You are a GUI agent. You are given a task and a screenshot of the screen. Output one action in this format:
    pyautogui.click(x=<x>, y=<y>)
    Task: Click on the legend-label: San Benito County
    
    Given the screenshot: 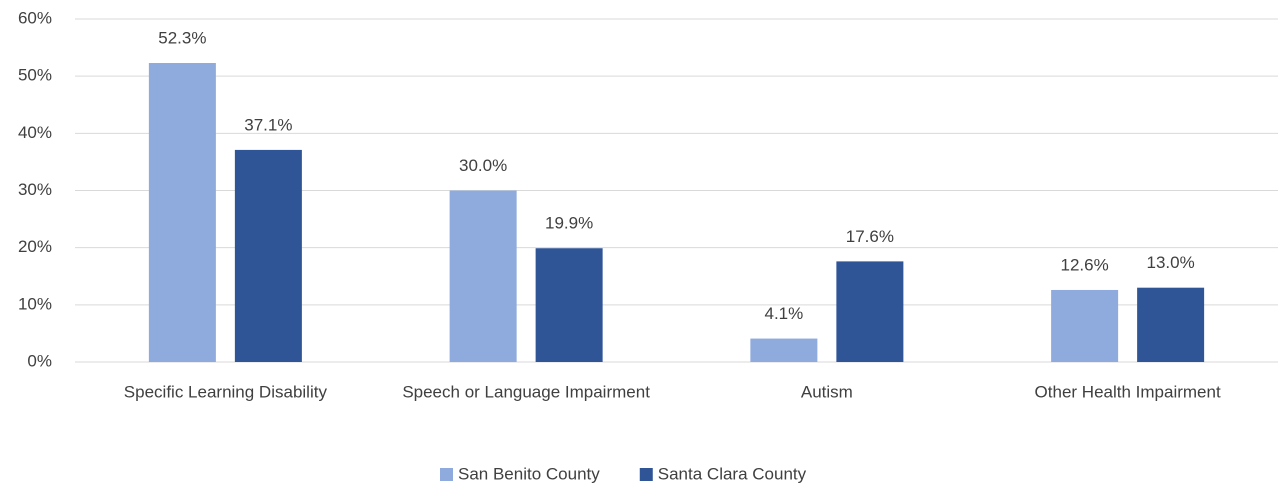 What is the action you would take?
    pyautogui.click(x=529, y=473)
    